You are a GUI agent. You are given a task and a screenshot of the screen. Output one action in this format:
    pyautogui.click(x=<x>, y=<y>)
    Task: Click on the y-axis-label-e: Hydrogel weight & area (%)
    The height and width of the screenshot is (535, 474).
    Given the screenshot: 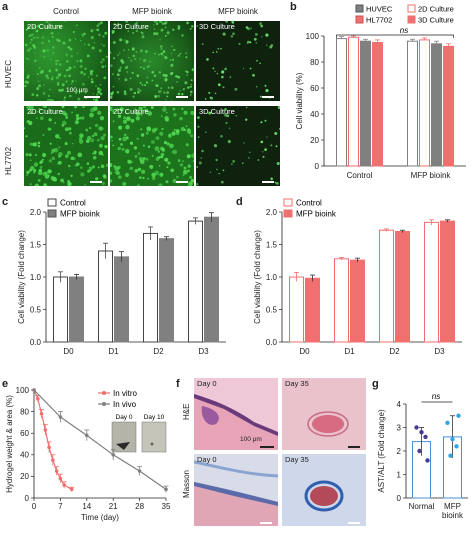 What is the action you would take?
    pyautogui.click(x=9, y=444)
    